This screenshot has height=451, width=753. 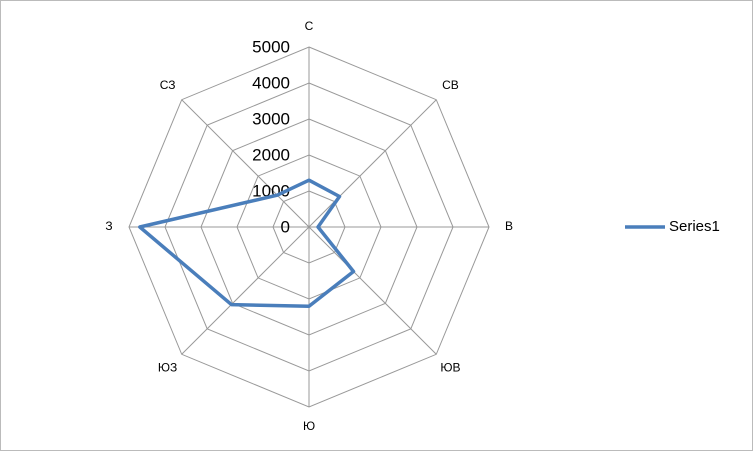 What do you see at coordinates (509, 226) in the screenshot?
I see `category-label: В` at bounding box center [509, 226].